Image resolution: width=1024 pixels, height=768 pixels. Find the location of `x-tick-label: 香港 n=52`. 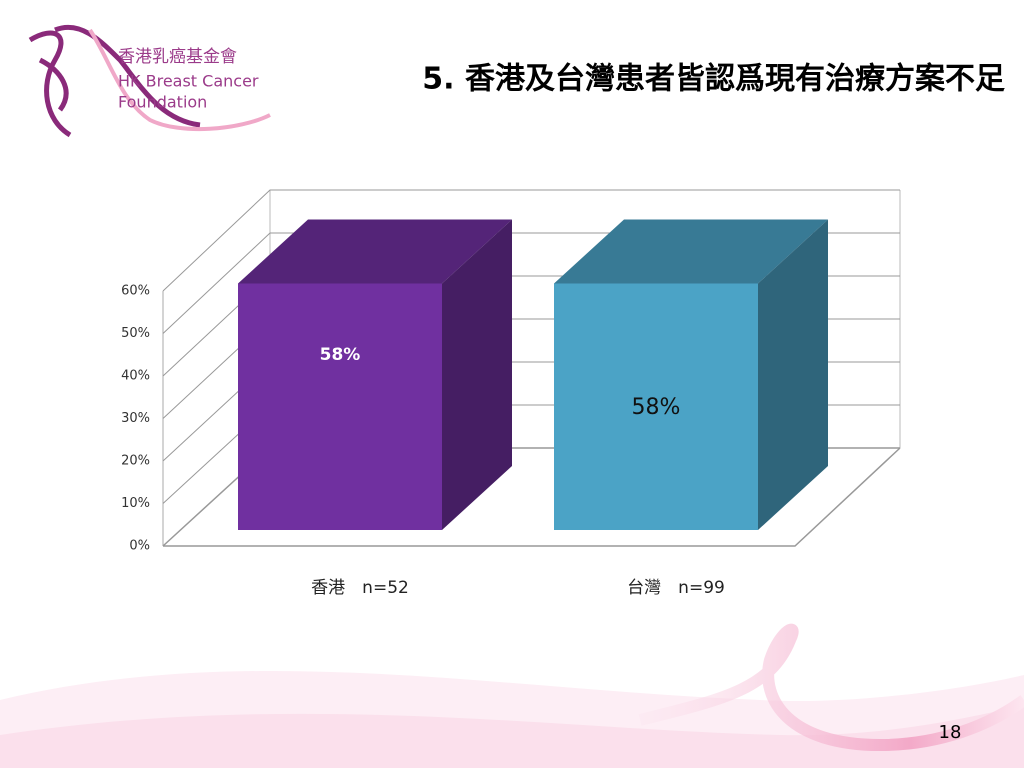

x-tick-label: 香港 n=52 is located at coordinates (360, 588).